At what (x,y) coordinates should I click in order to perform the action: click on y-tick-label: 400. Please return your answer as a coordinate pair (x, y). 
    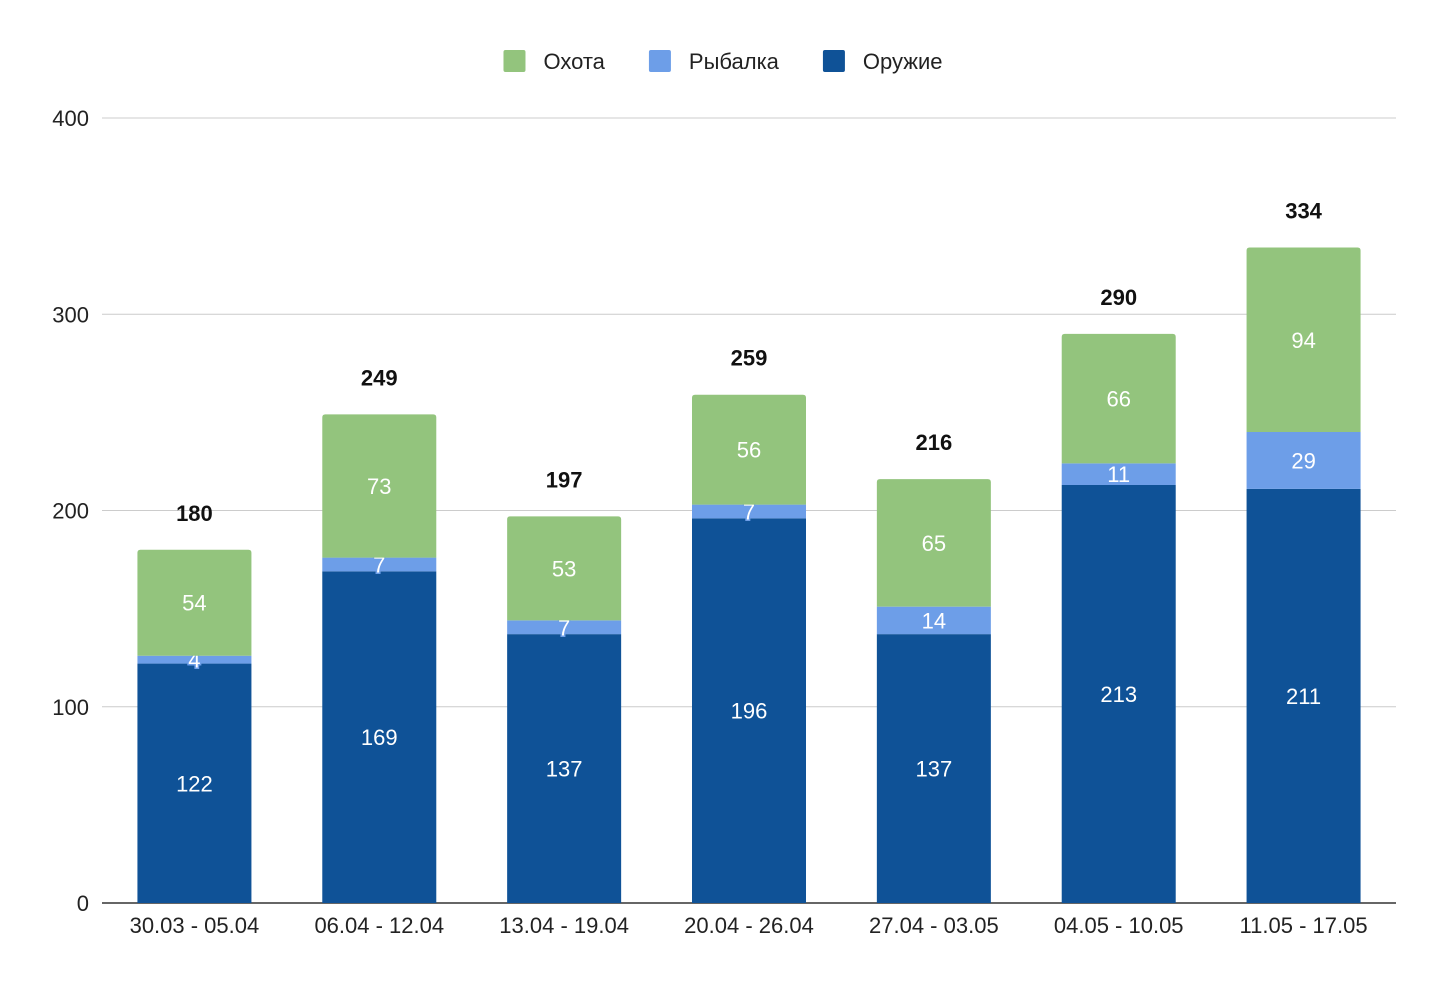
    Looking at the image, I should click on (70, 118).